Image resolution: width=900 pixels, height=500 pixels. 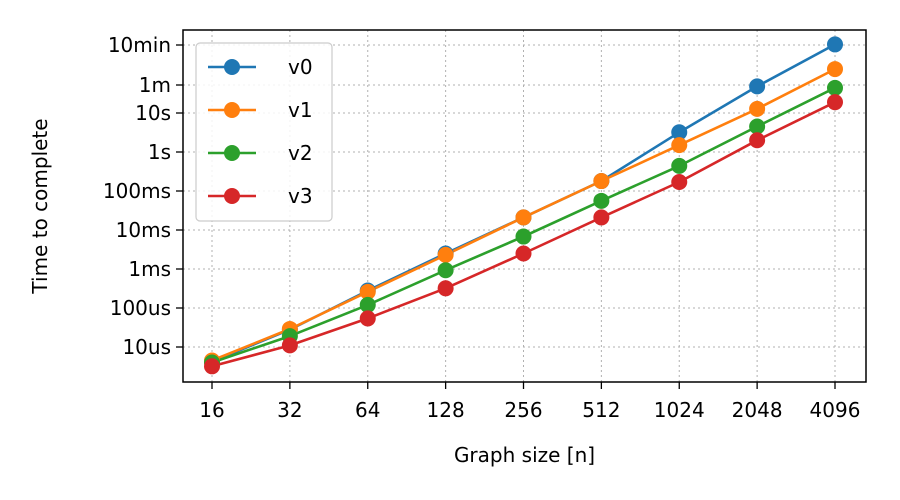 What do you see at coordinates (524, 455) in the screenshot?
I see `x-axis-label: Graph size [n]` at bounding box center [524, 455].